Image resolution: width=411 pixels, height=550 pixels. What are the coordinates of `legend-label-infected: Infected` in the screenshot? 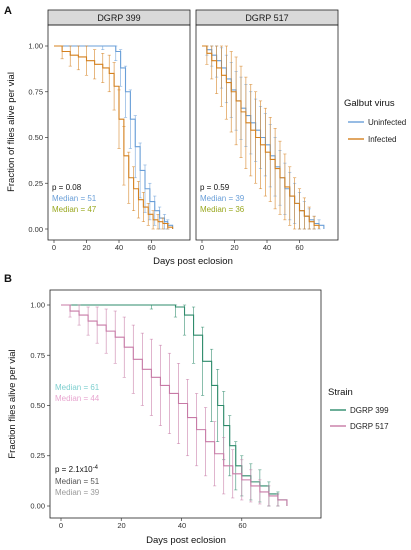 It's located at (382, 139).